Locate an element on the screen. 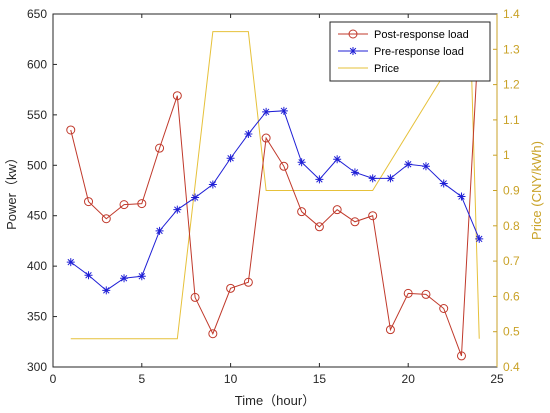  x-tick-label: 5 is located at coordinates (141, 379).